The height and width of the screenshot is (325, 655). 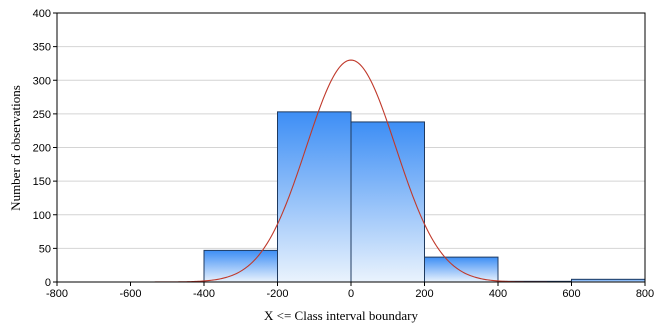 What do you see at coordinates (45, 249) in the screenshot?
I see `y-tick-label: 50` at bounding box center [45, 249].